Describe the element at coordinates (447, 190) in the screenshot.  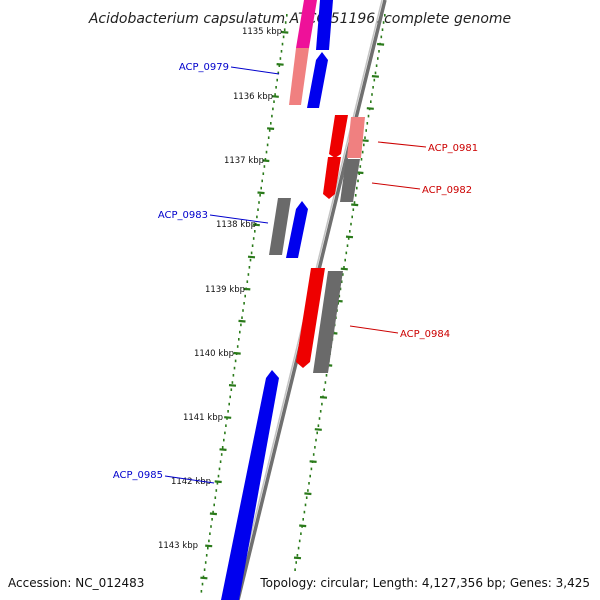
I see `gene-label-acp-0982: ACP_0982` at that location.